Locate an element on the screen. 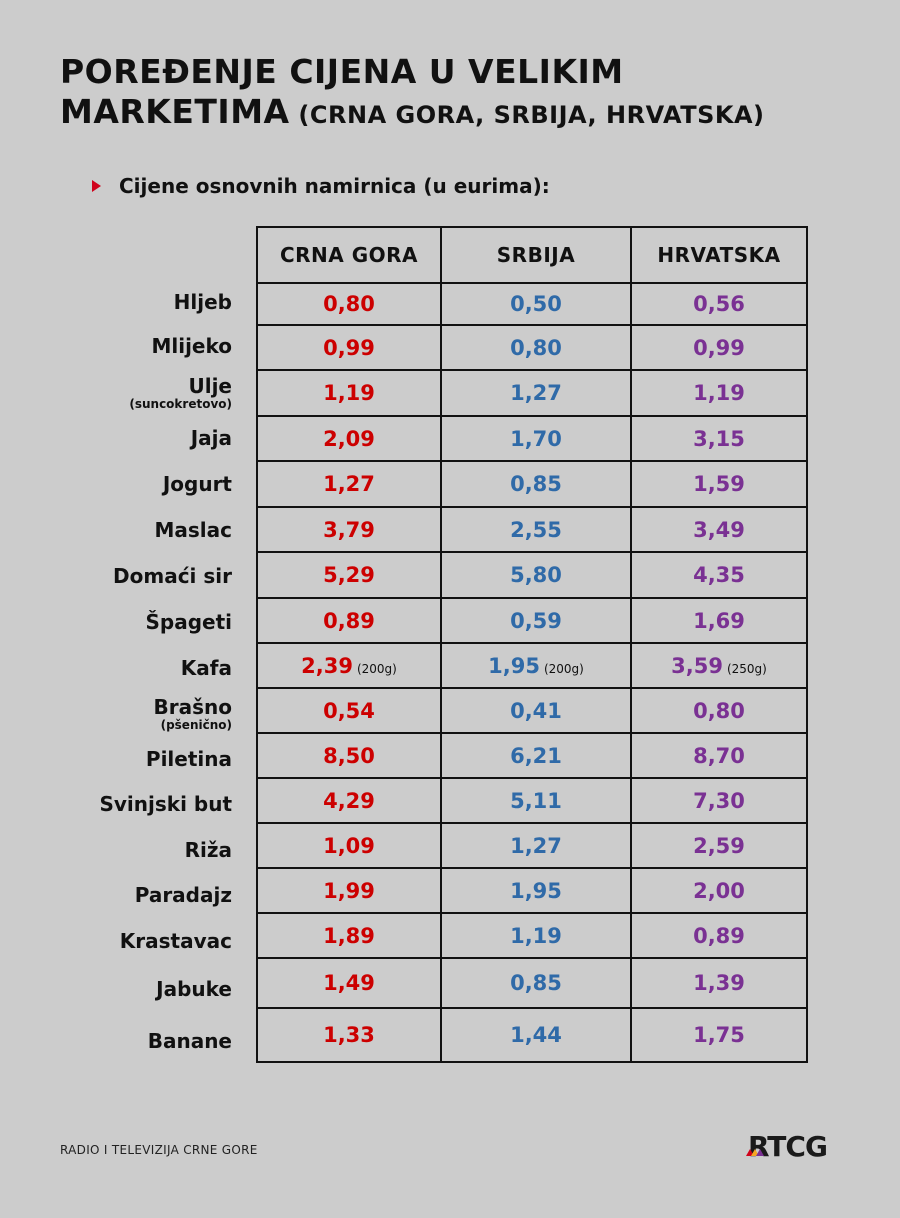 The height and width of the screenshot is (1218, 900). table-row: 0,54 0,41 0,80 is located at coordinates (532, 710).